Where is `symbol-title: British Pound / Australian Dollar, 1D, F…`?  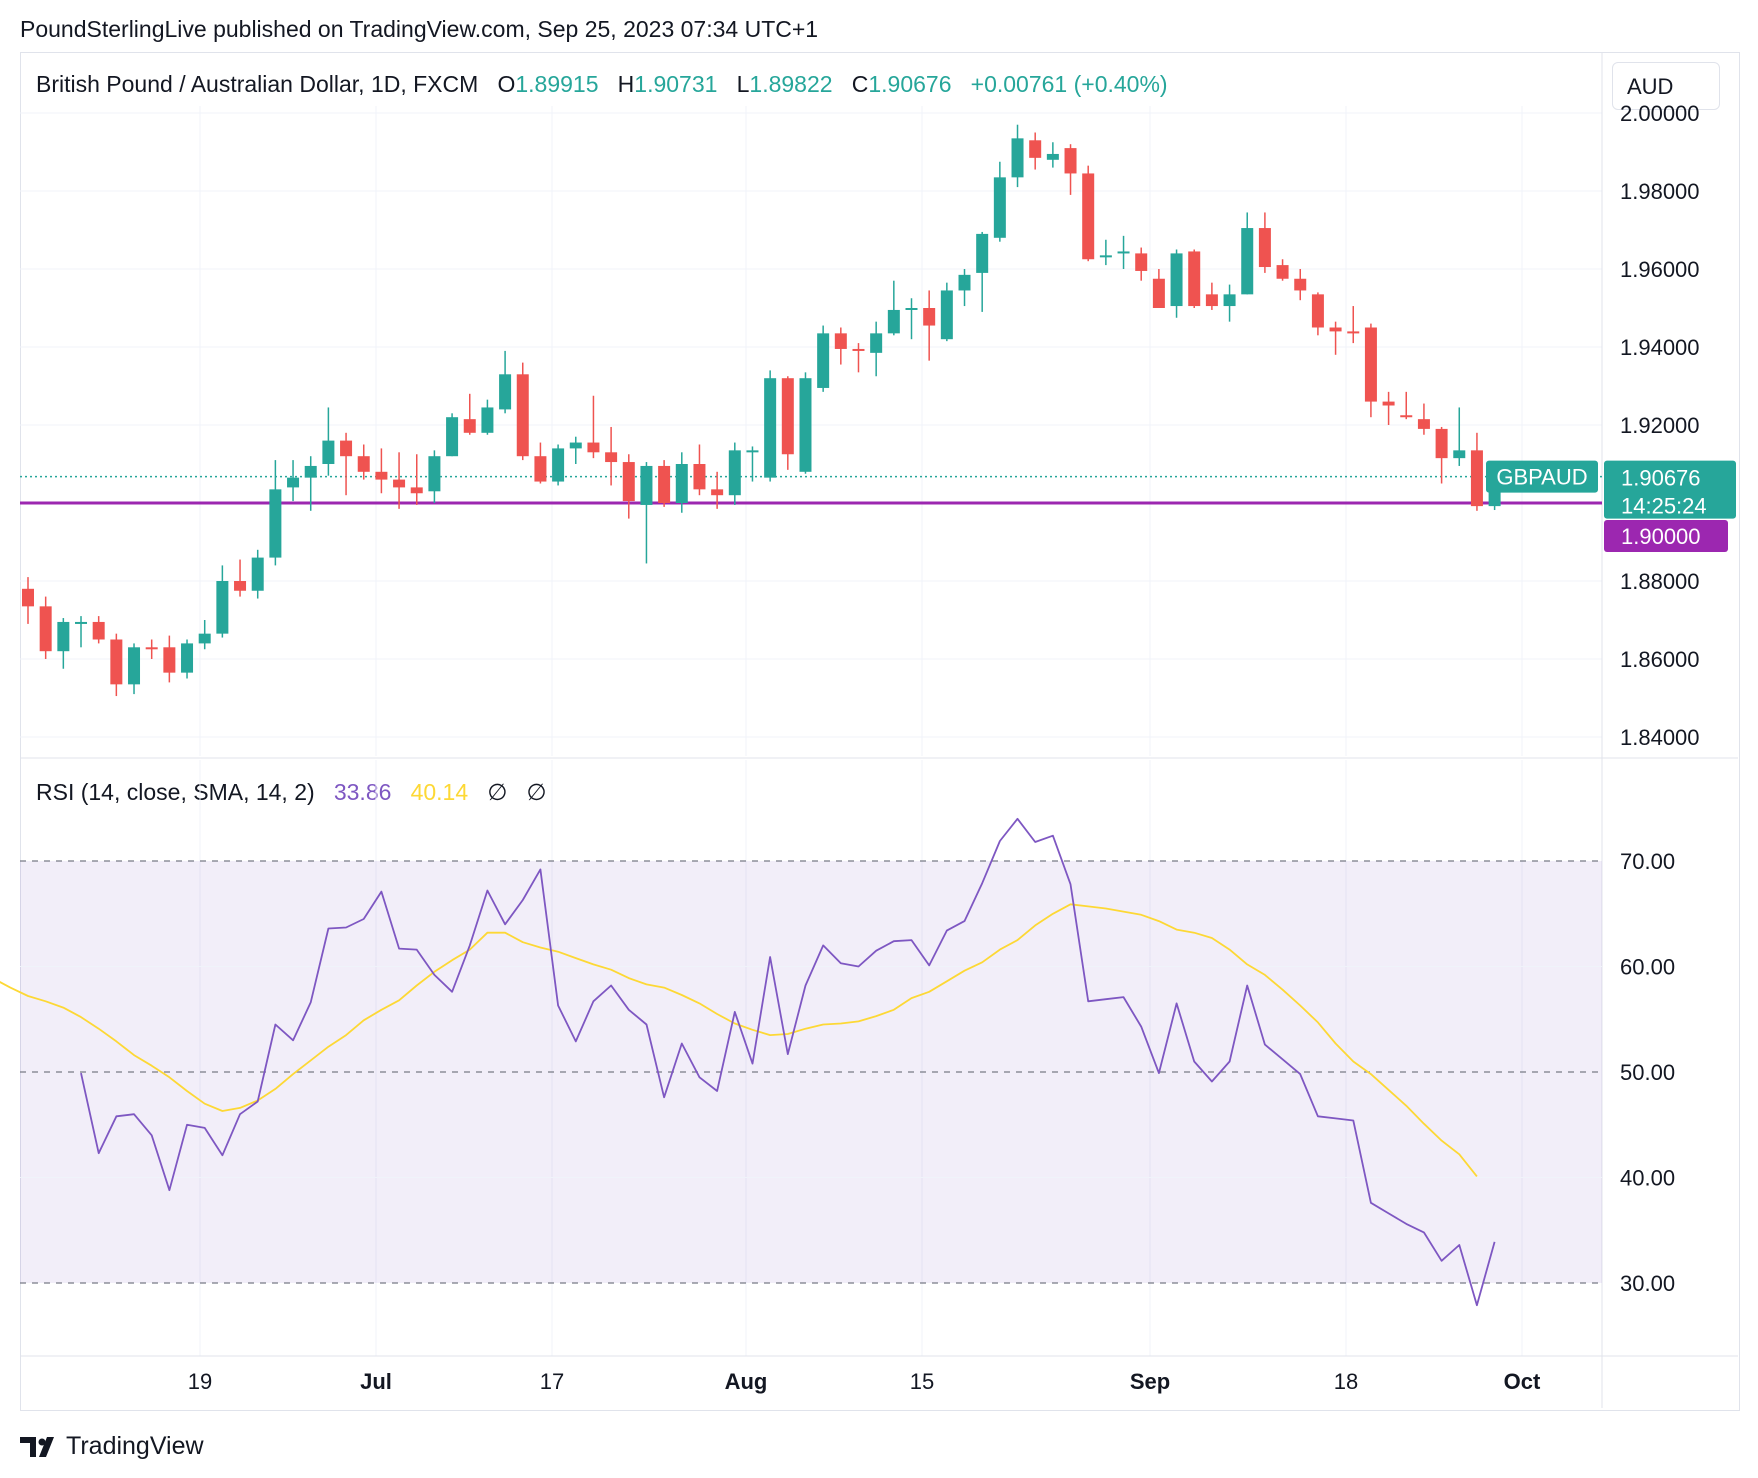 symbol-title: British Pound / Australian Dollar, 1D, F… is located at coordinates (257, 84).